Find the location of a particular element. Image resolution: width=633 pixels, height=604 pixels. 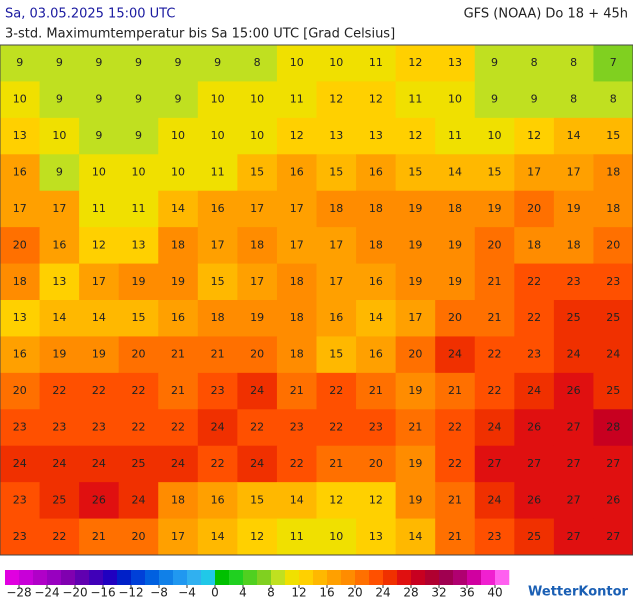

temperature-label: 13 is located at coordinates (20, 135).